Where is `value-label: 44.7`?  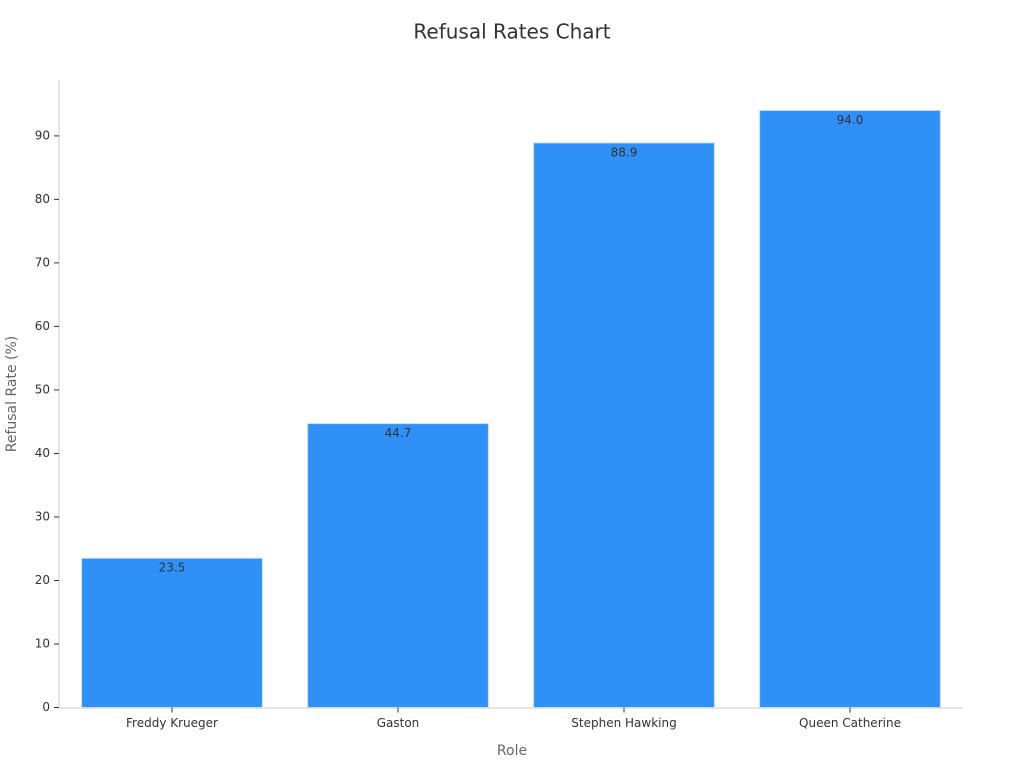 value-label: 44.7 is located at coordinates (398, 433).